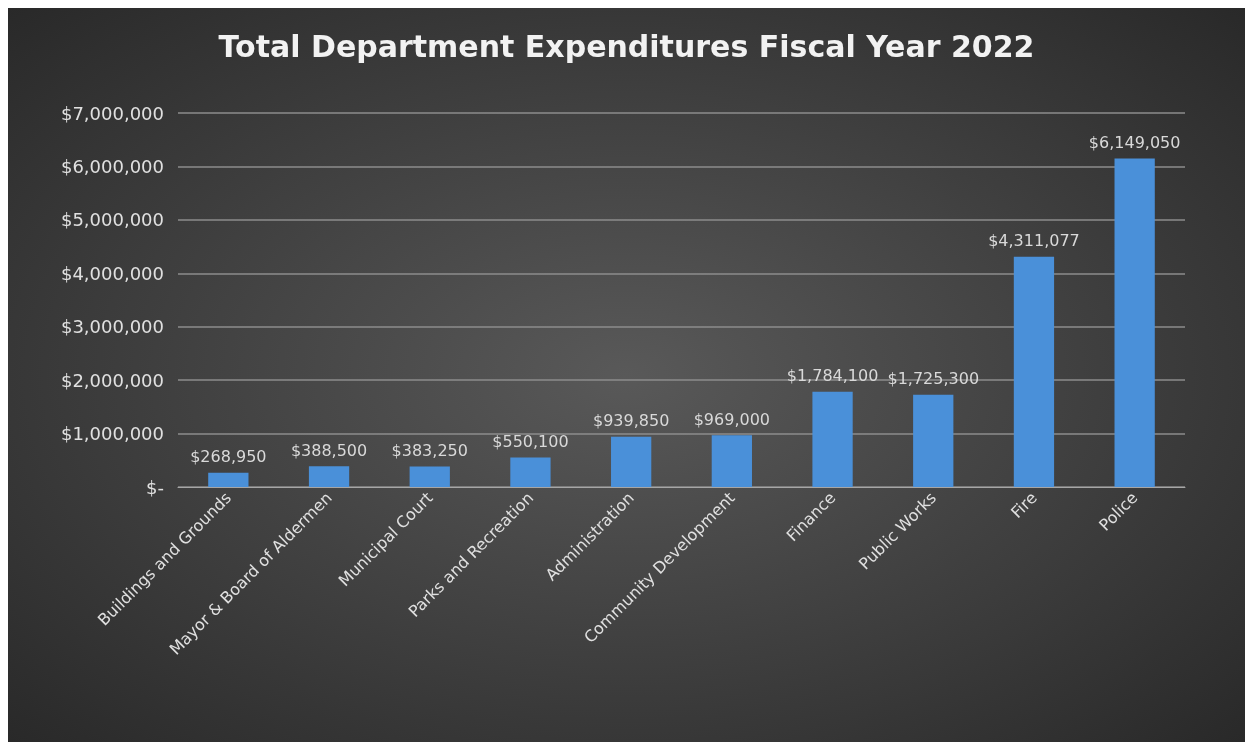 The image size is (1253, 750). What do you see at coordinates (933, 379) in the screenshot?
I see `data-label: $1,725,300` at bounding box center [933, 379].